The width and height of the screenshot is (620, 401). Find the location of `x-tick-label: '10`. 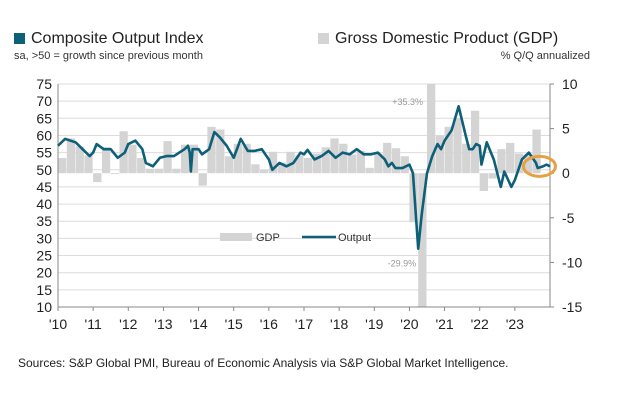

x-tick-label: '10 is located at coordinates (58, 324).